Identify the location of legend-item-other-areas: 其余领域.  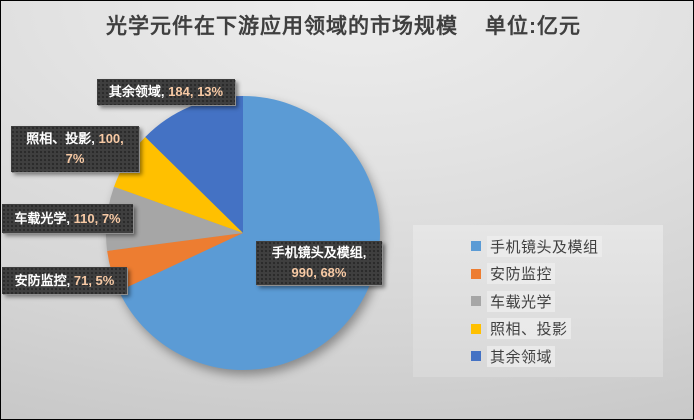
(567, 356).